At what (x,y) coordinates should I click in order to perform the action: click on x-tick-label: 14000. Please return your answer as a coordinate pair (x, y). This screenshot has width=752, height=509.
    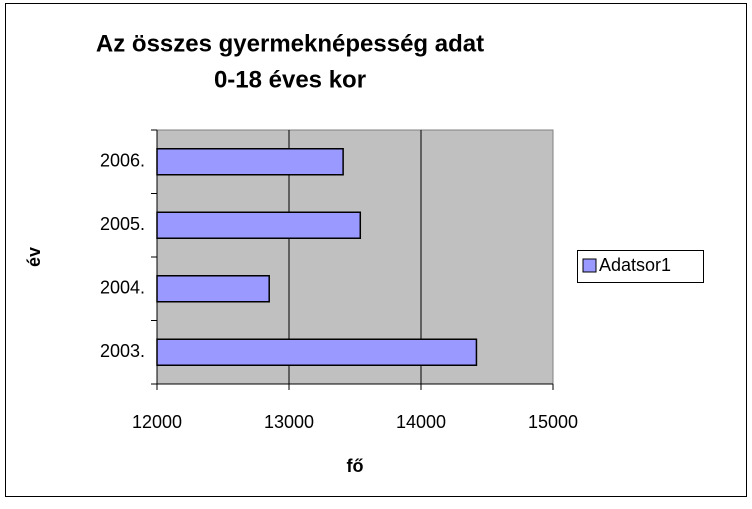
    Looking at the image, I should click on (421, 422).